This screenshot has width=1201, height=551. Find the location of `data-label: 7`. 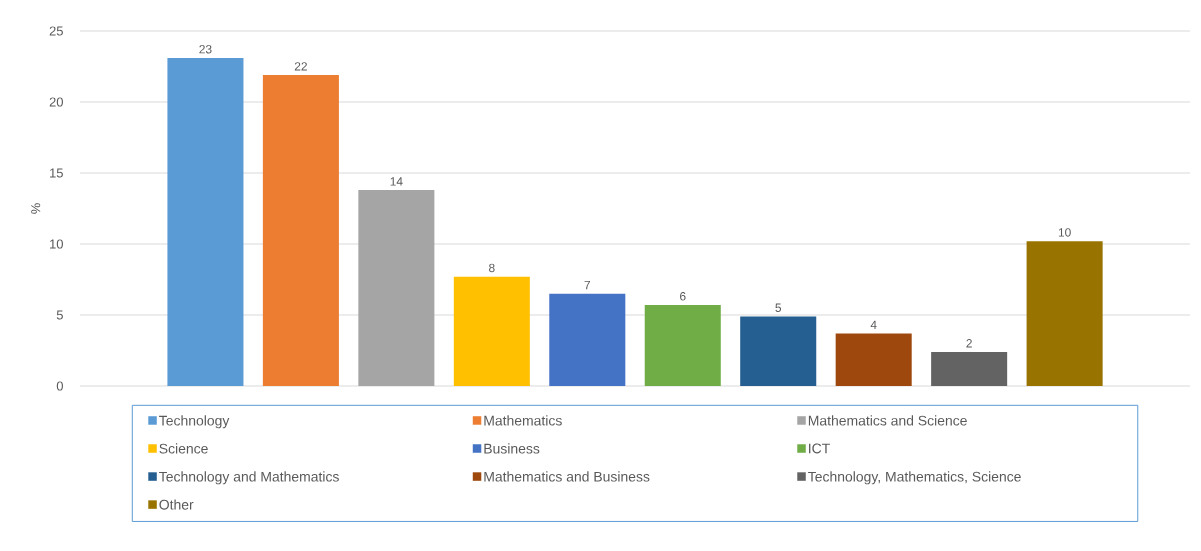

data-label: 7 is located at coordinates (587, 285).